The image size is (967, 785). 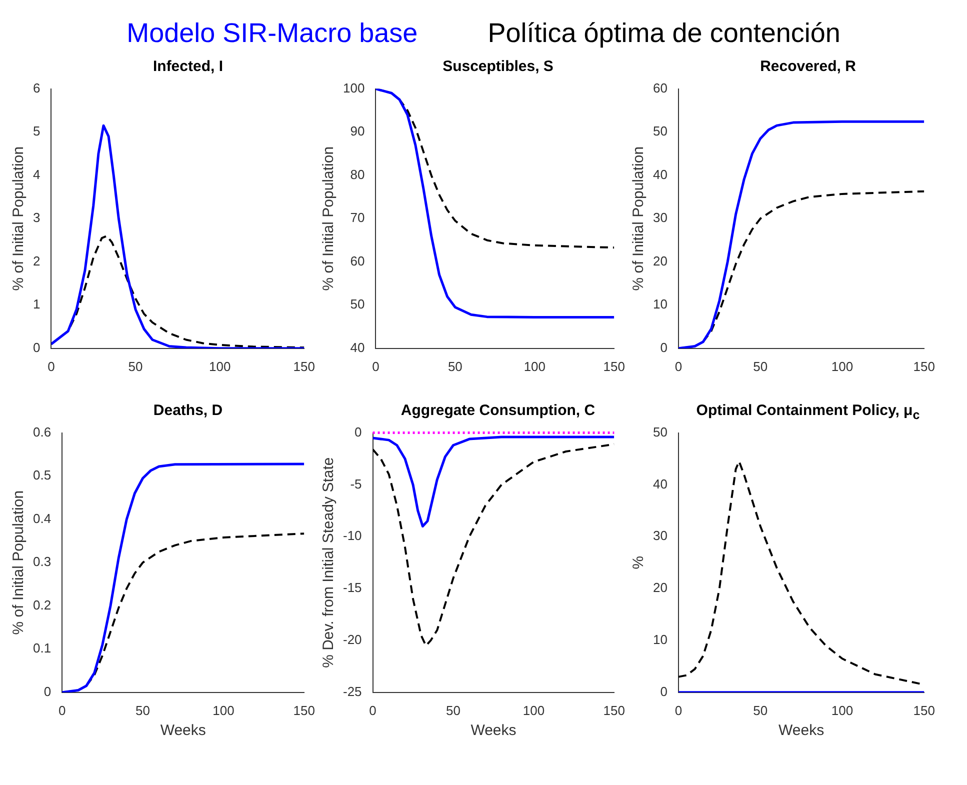 I want to click on chart-title: Susceptibles, S, so click(x=498, y=67).